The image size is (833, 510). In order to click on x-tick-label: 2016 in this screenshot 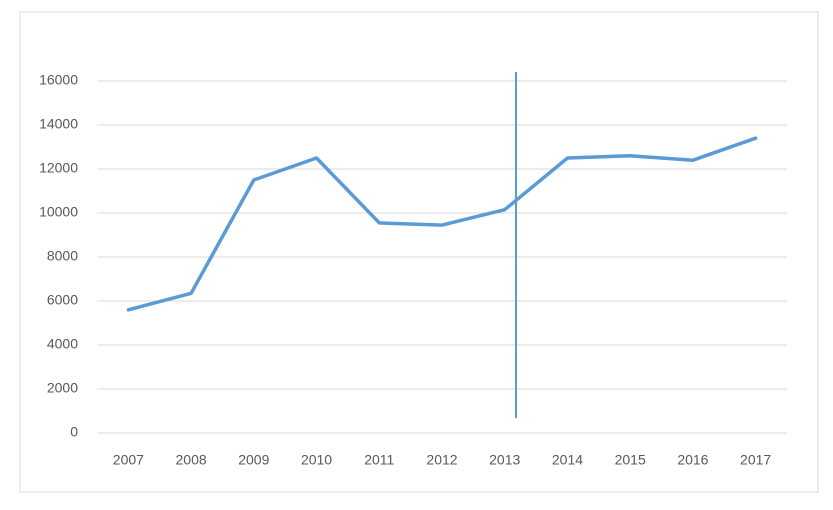, I will do `click(692, 460)`.